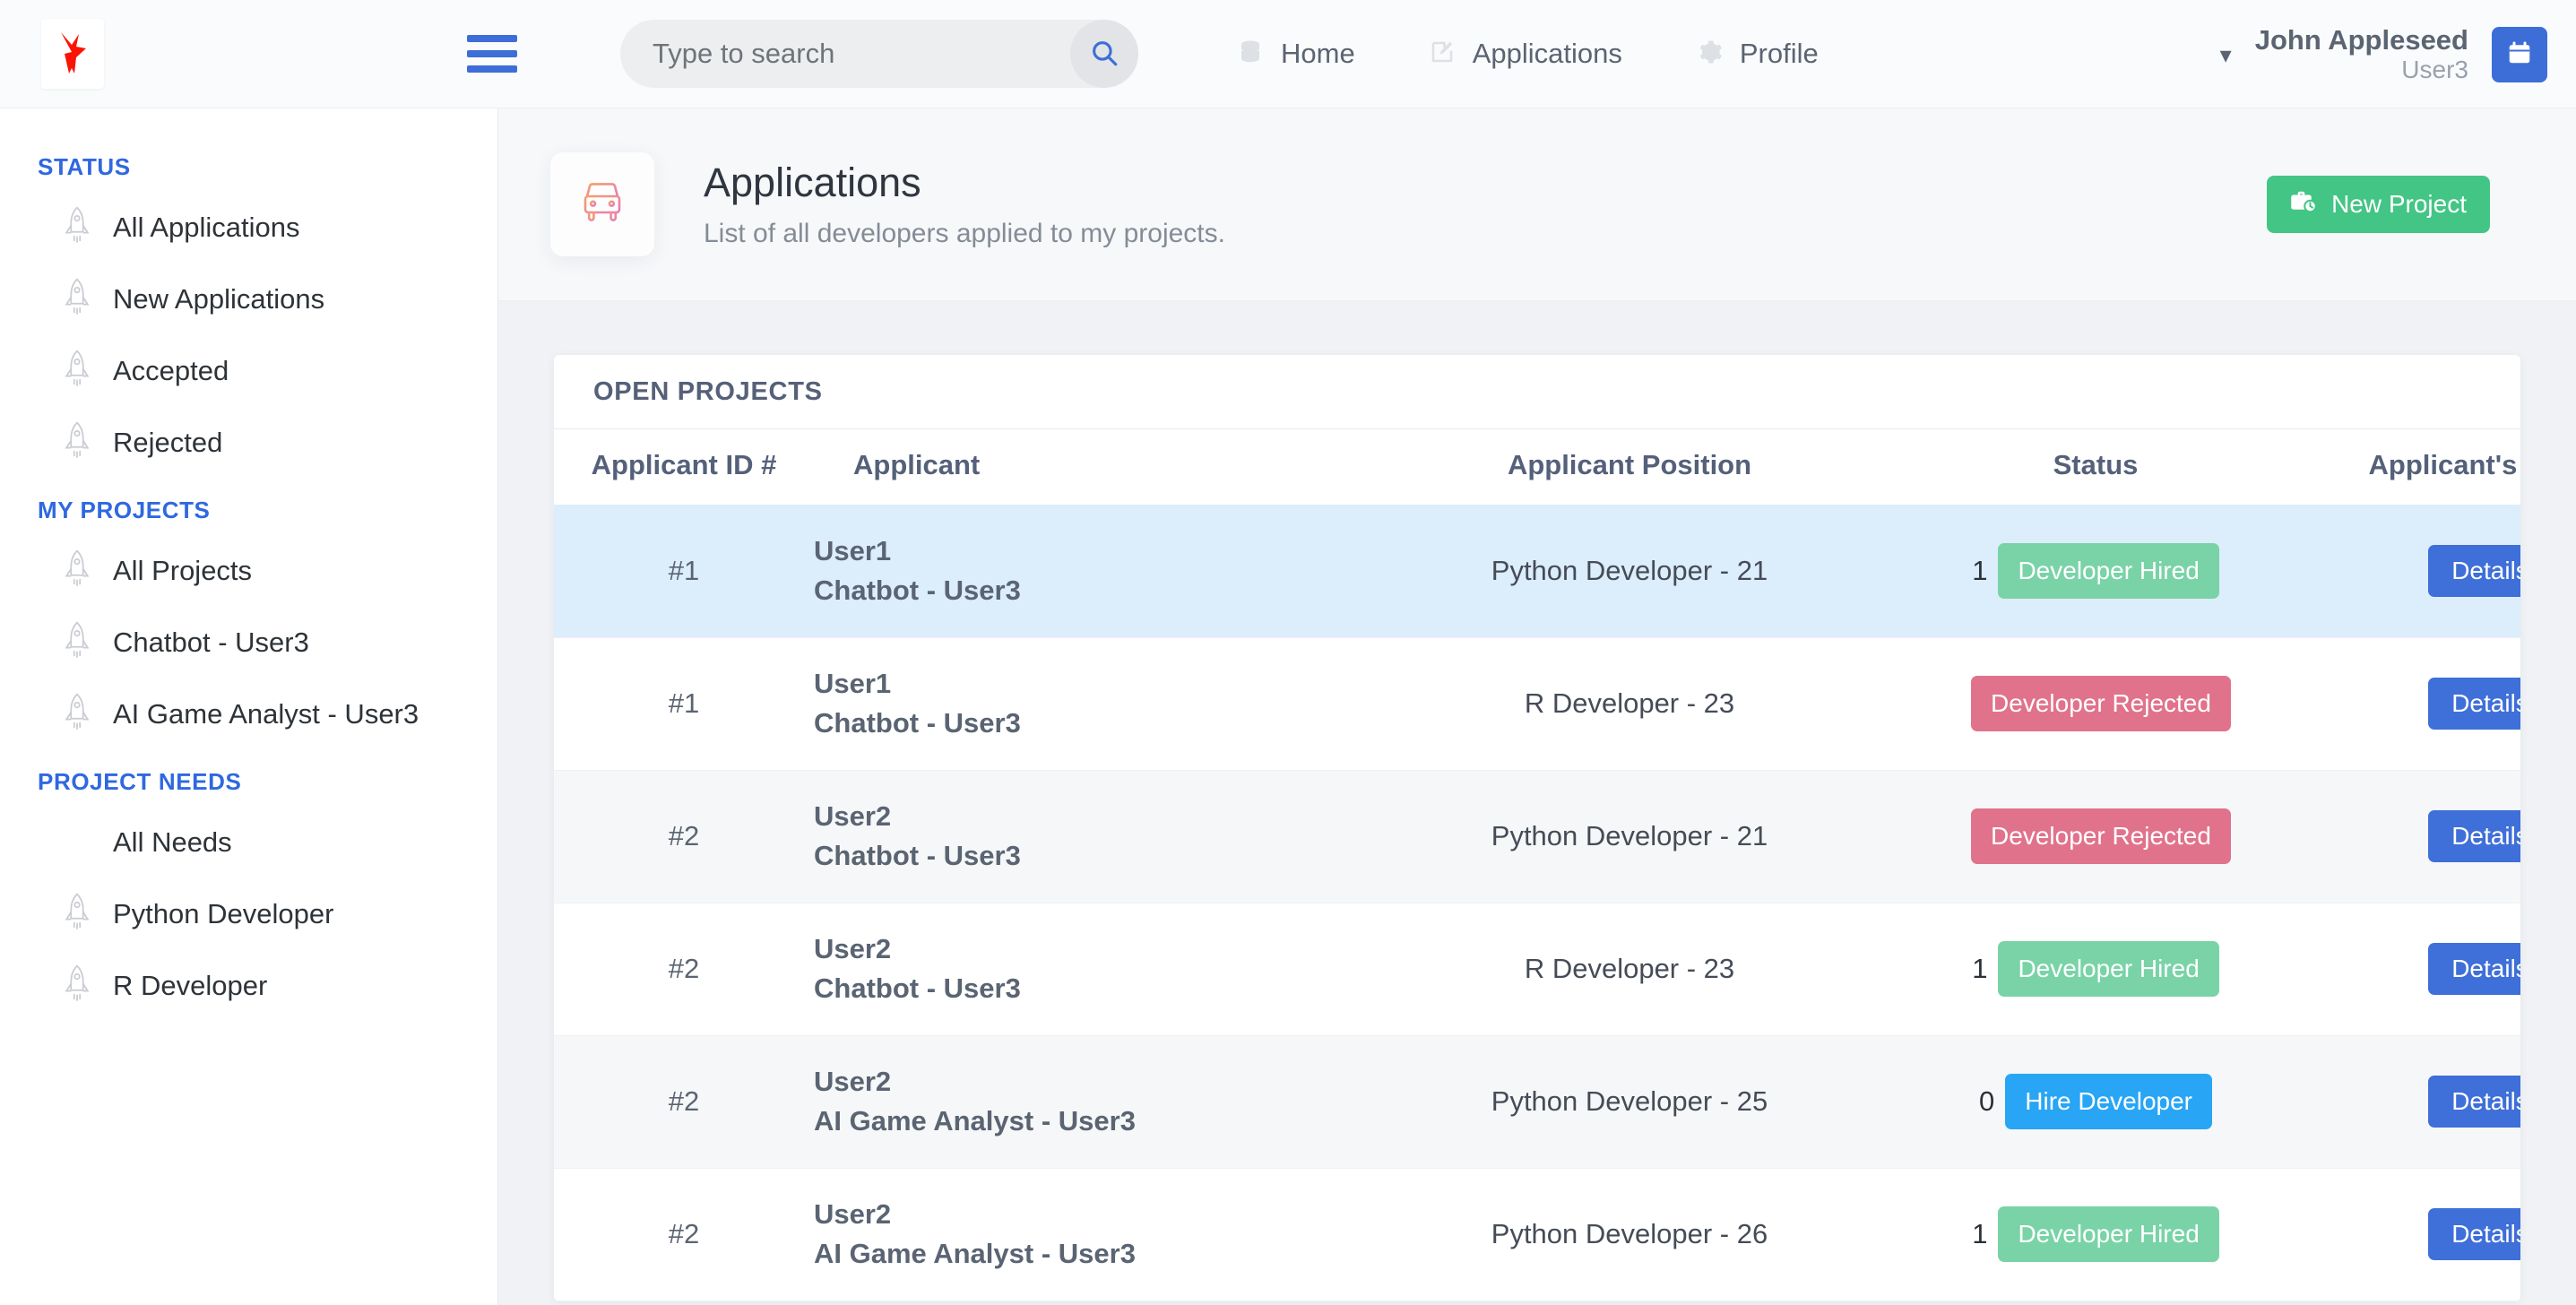 Image resolution: width=2576 pixels, height=1305 pixels. What do you see at coordinates (248, 371) in the screenshot?
I see `sidebar-item-accepted: Accepted` at bounding box center [248, 371].